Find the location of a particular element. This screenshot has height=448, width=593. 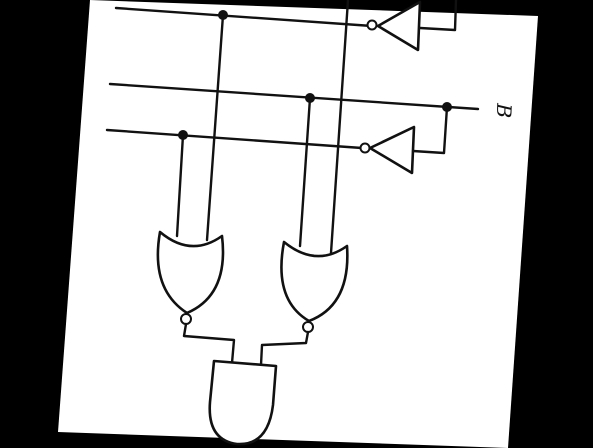

nor-gate-right is located at coordinates (314, 286).